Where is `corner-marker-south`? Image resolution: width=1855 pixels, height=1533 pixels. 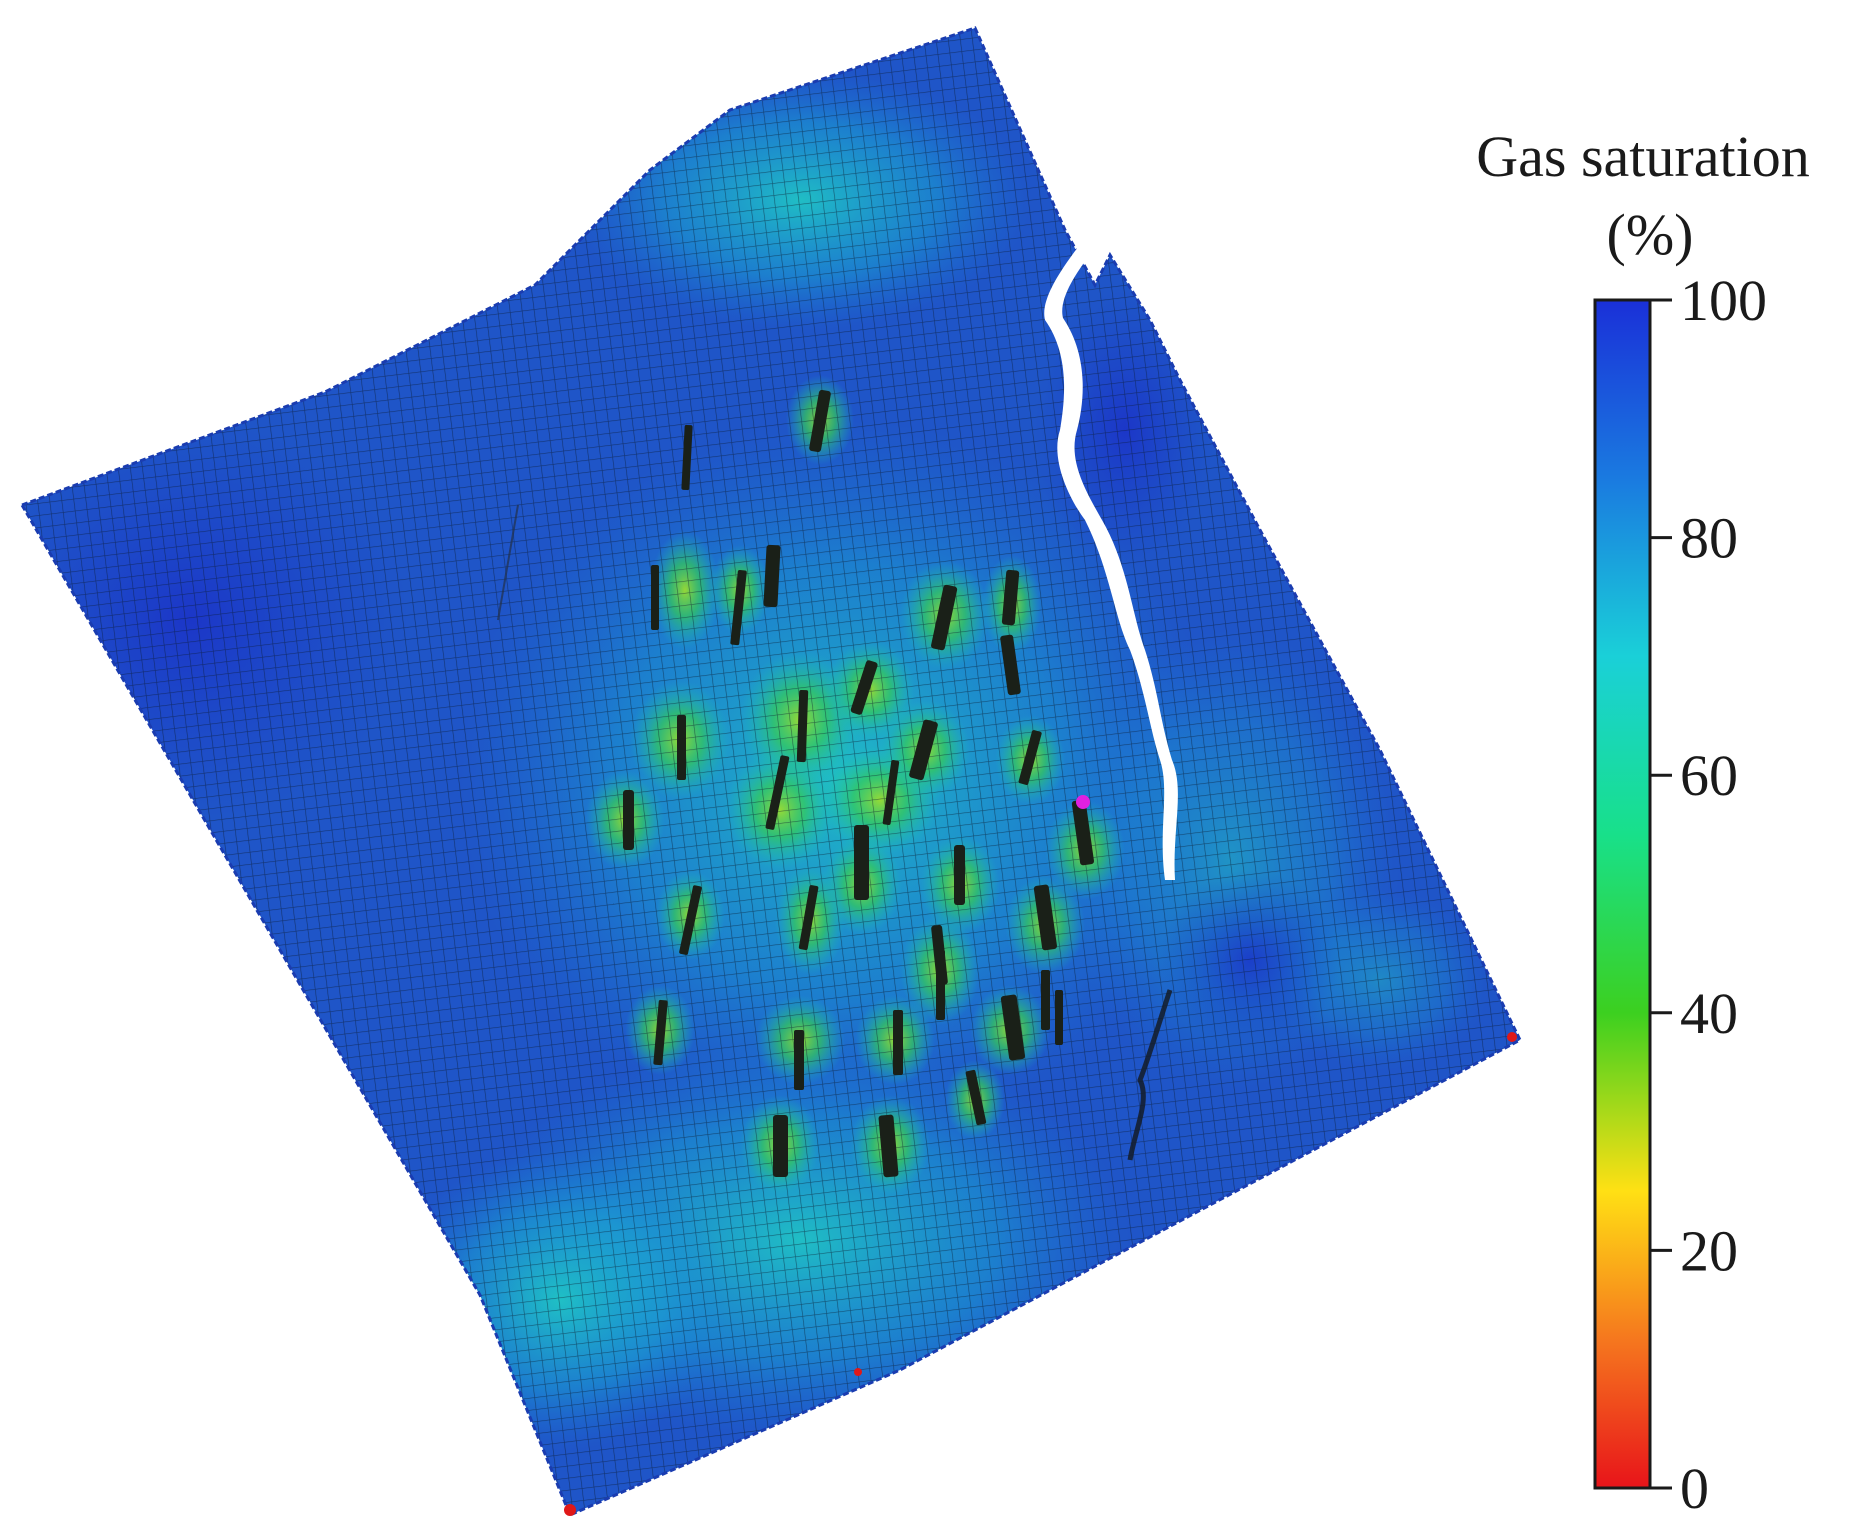 corner-marker-south is located at coordinates (570, 1510).